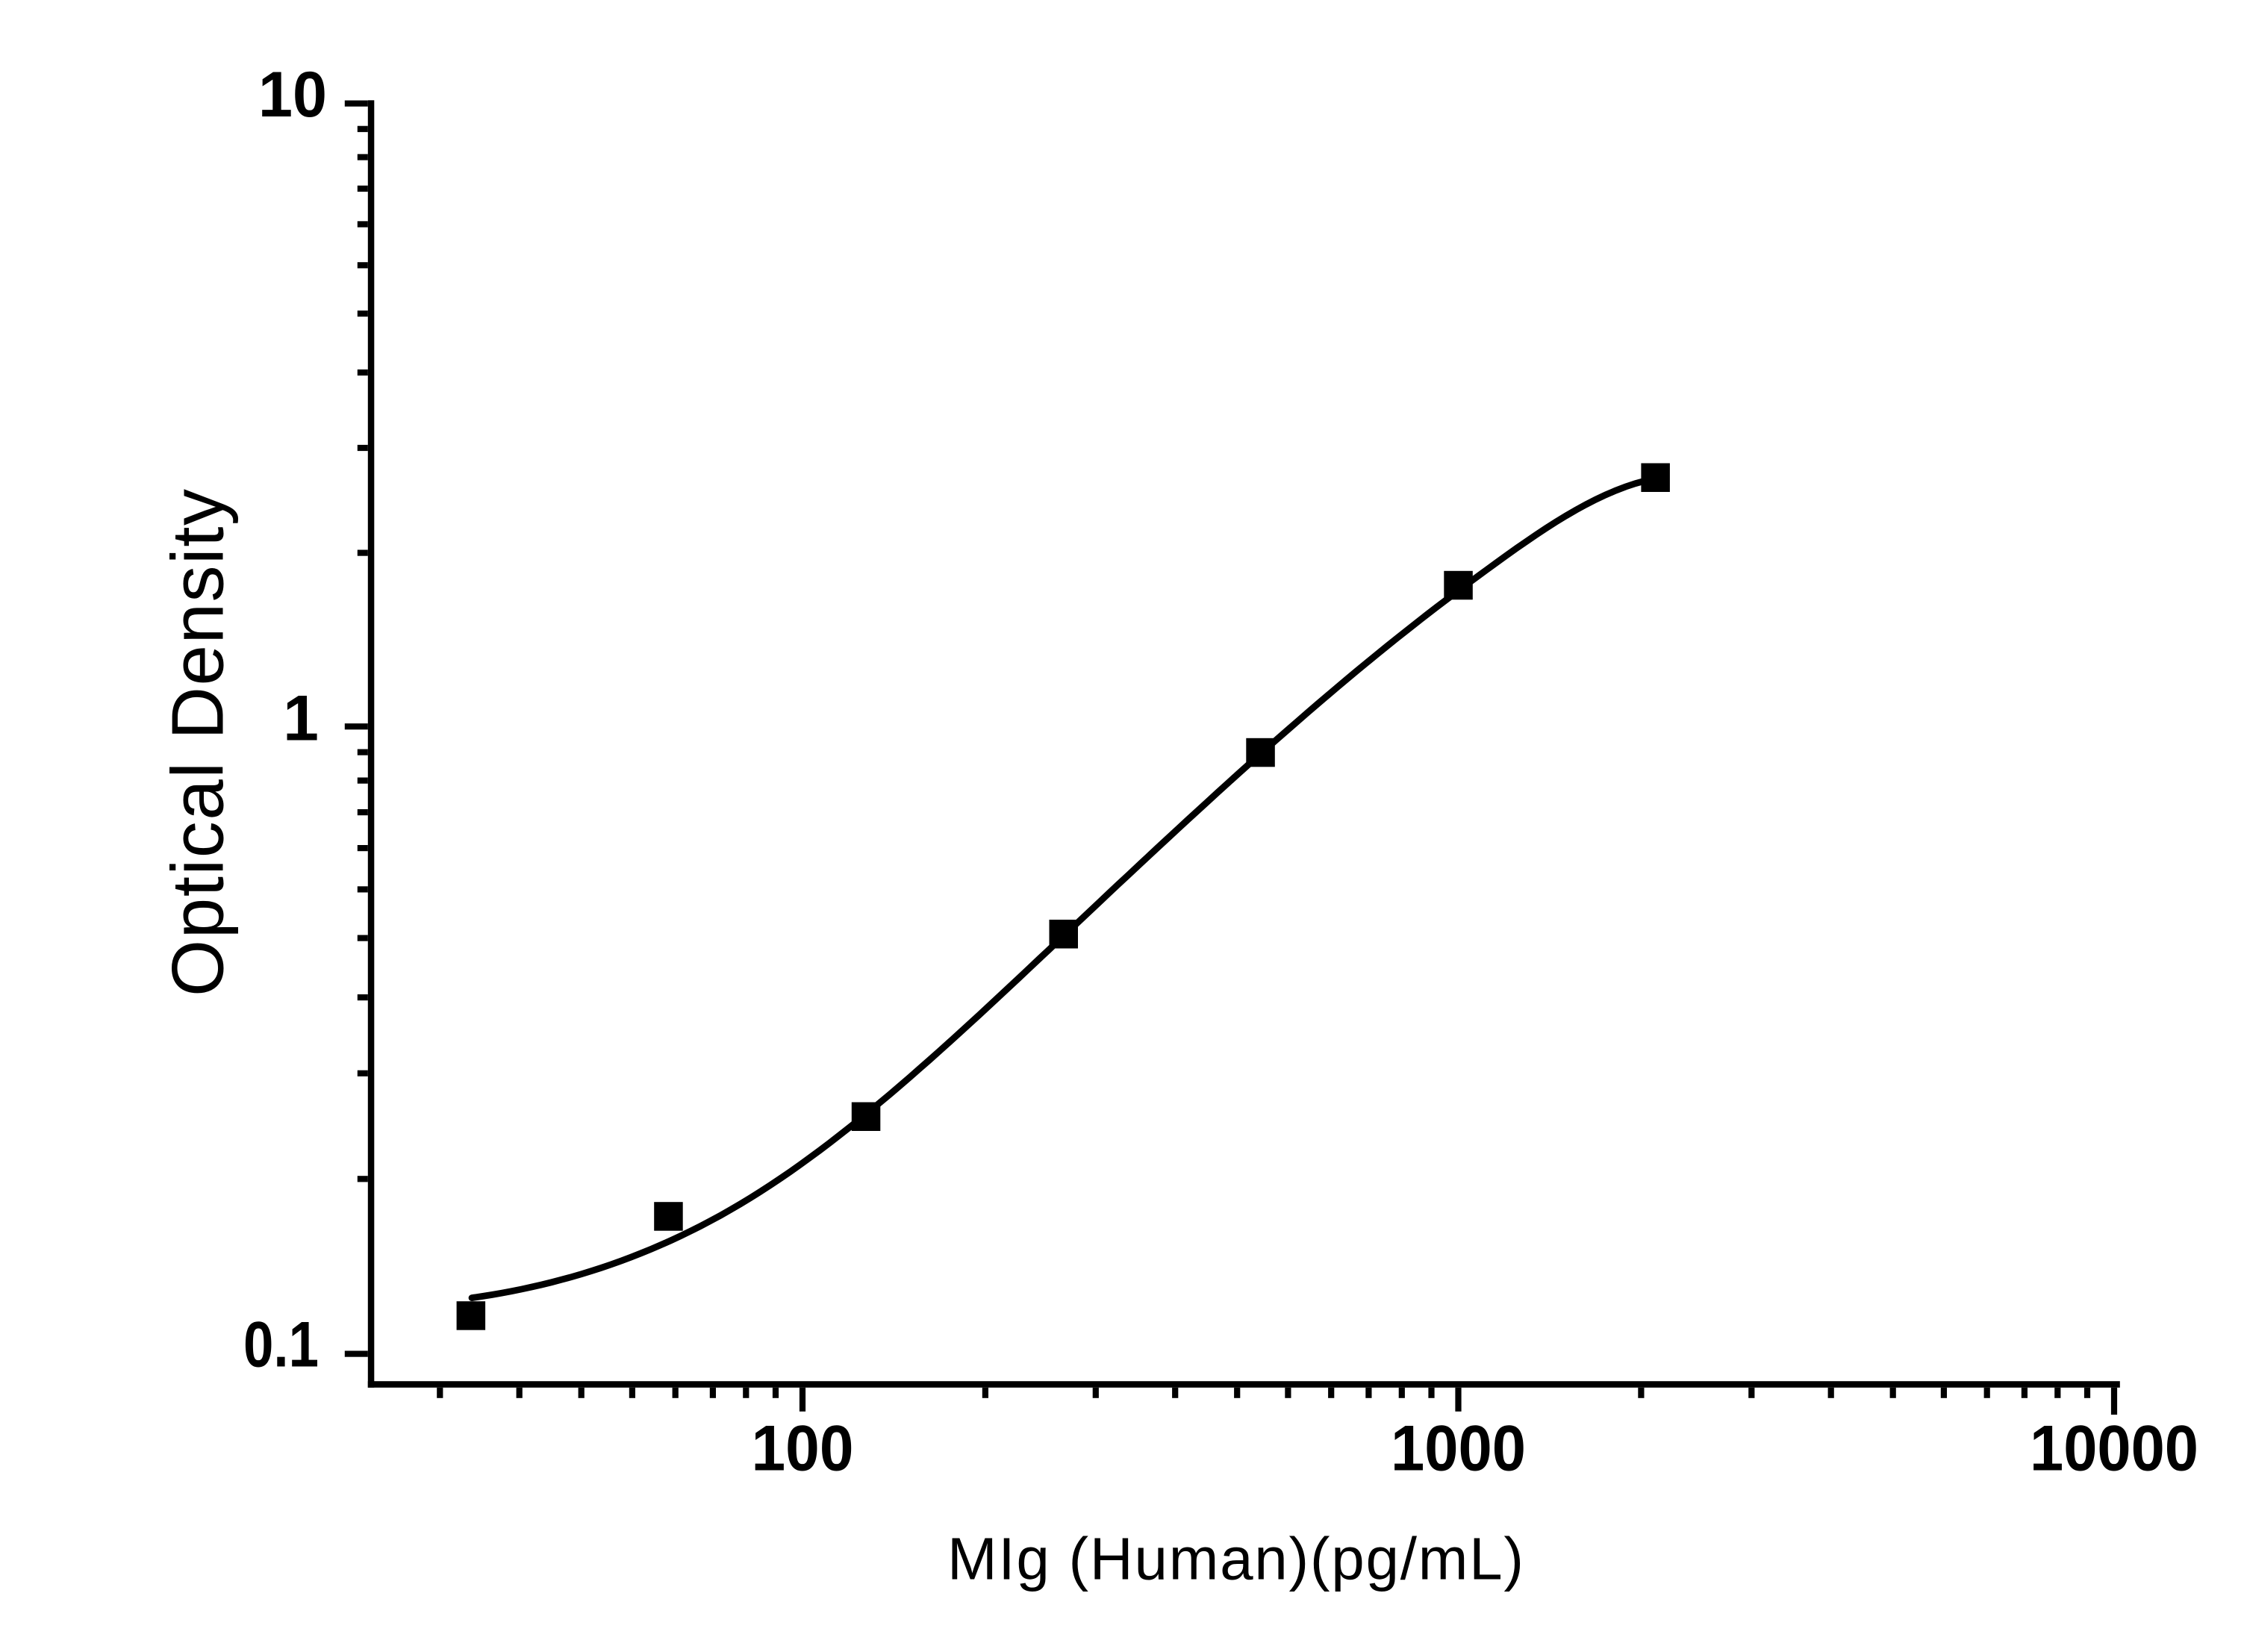 Image resolution: width=2244 pixels, height=1652 pixels. I want to click on svg-text: 1000, so click(1458, 1448).